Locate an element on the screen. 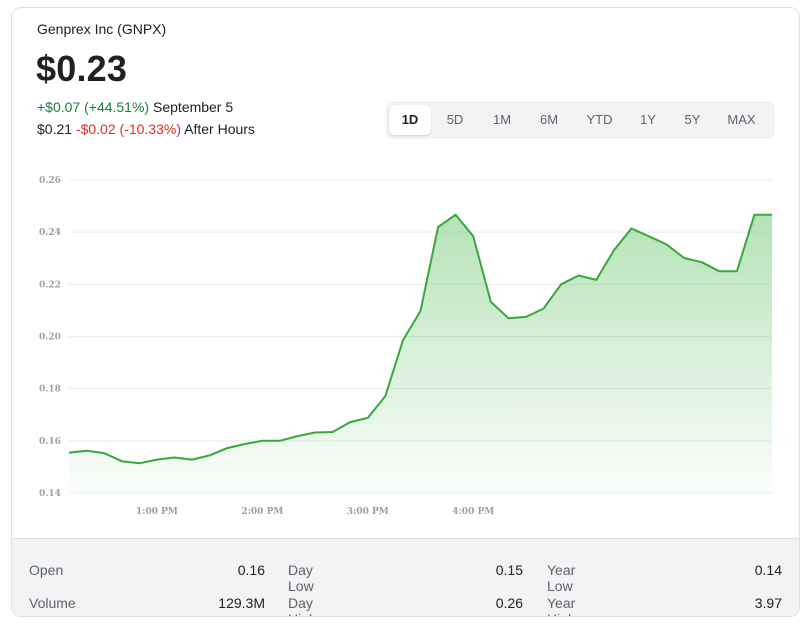  stat-value: 129.3M is located at coordinates (241, 603).